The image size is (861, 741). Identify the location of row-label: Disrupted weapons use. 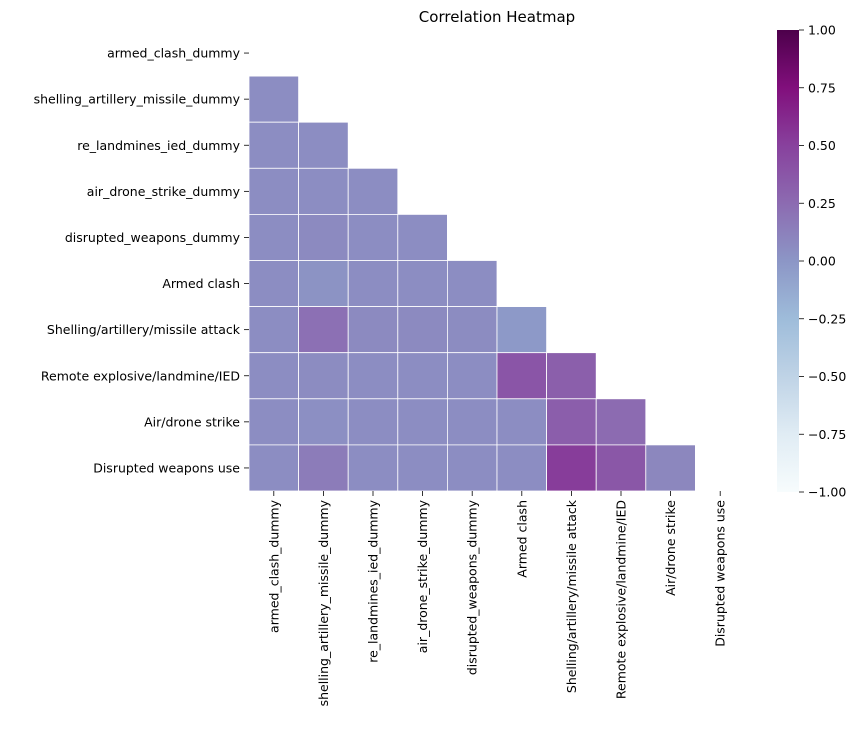
(166, 467).